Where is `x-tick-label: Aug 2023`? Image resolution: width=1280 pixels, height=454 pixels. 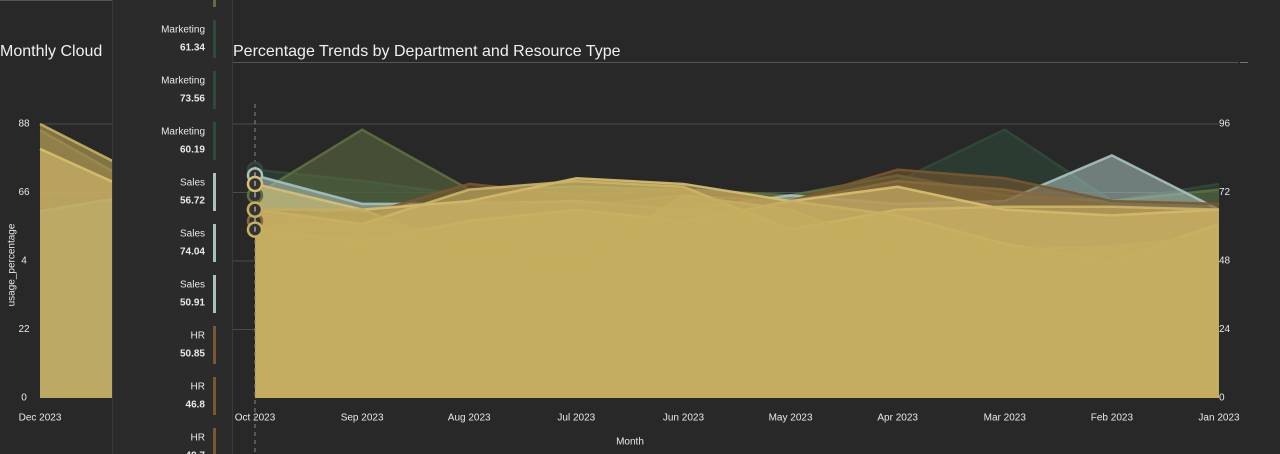 x-tick-label: Aug 2023 is located at coordinates (469, 418).